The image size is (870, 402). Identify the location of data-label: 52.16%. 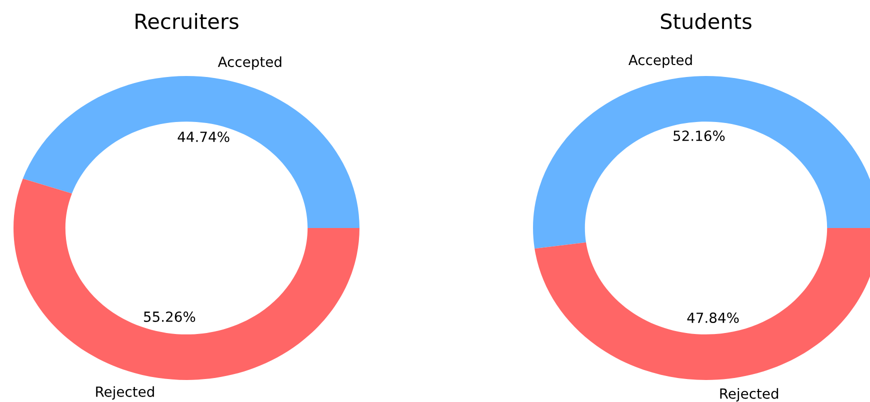
(699, 136).